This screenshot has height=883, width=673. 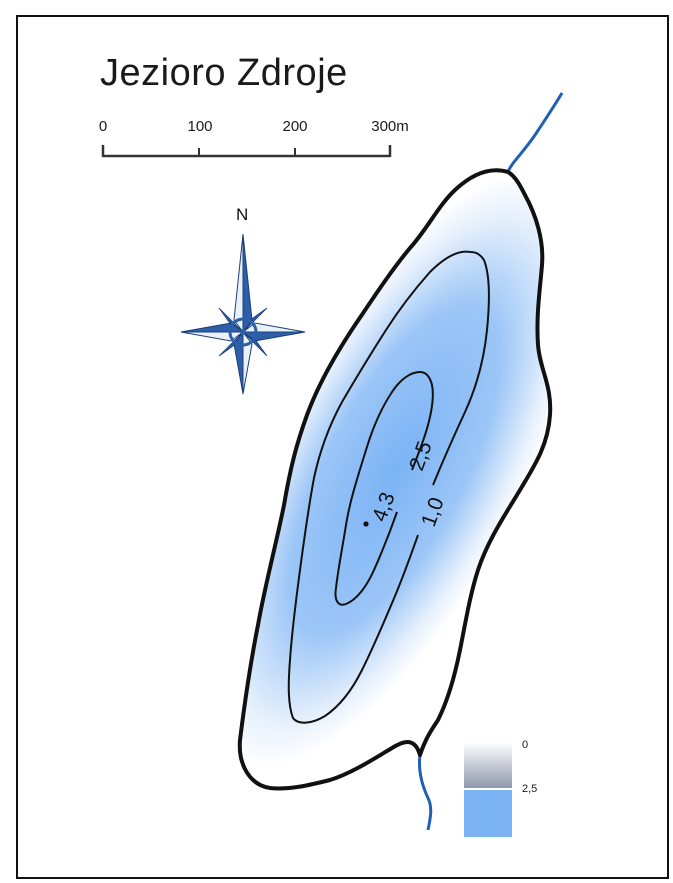 I want to click on map-title: Jezioro Zdroje, so click(x=224, y=73).